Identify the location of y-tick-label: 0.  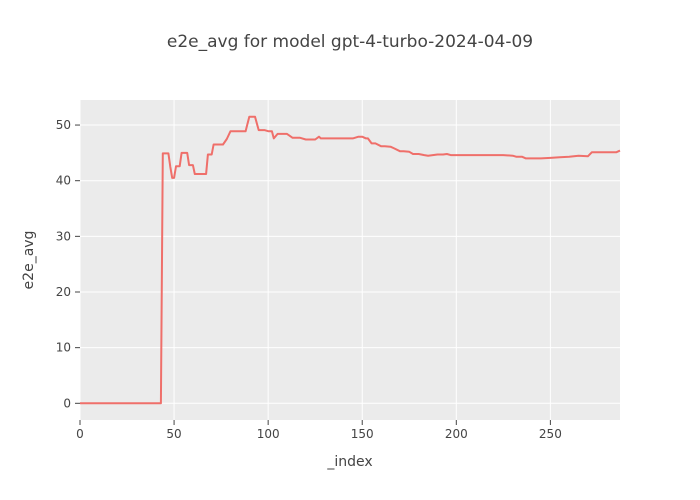
(67, 403).